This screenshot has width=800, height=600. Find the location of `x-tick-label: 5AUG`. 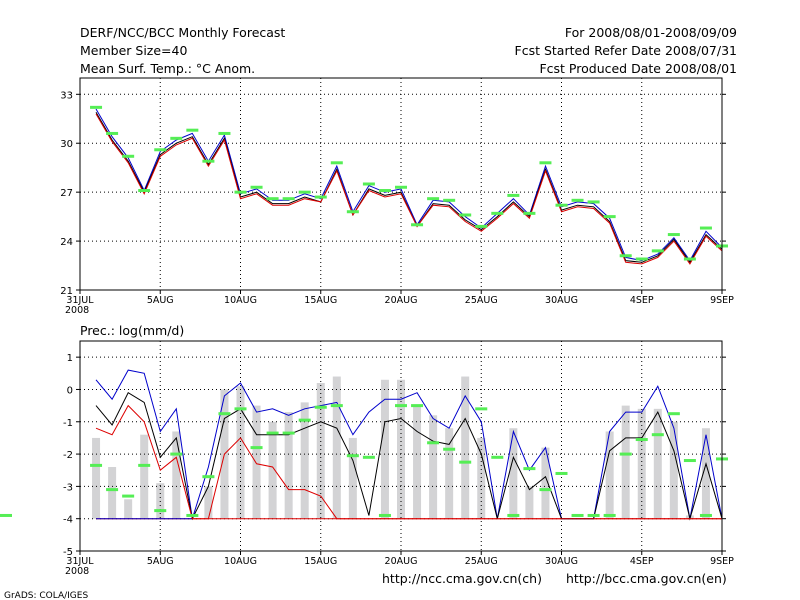

x-tick-label: 5AUG is located at coordinates (160, 561).